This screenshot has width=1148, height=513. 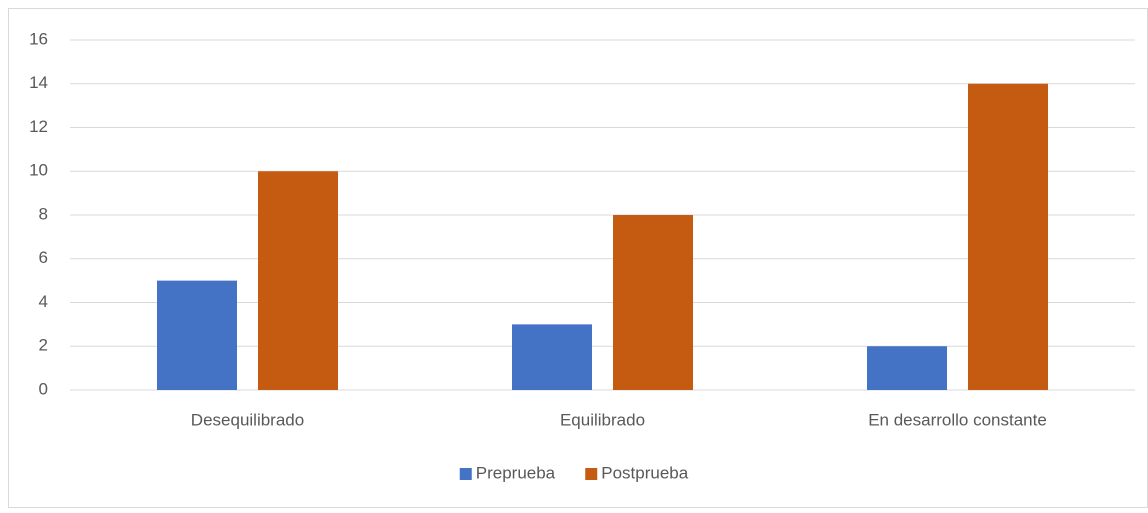 I want to click on y-tick-label: 10, so click(x=38, y=170).